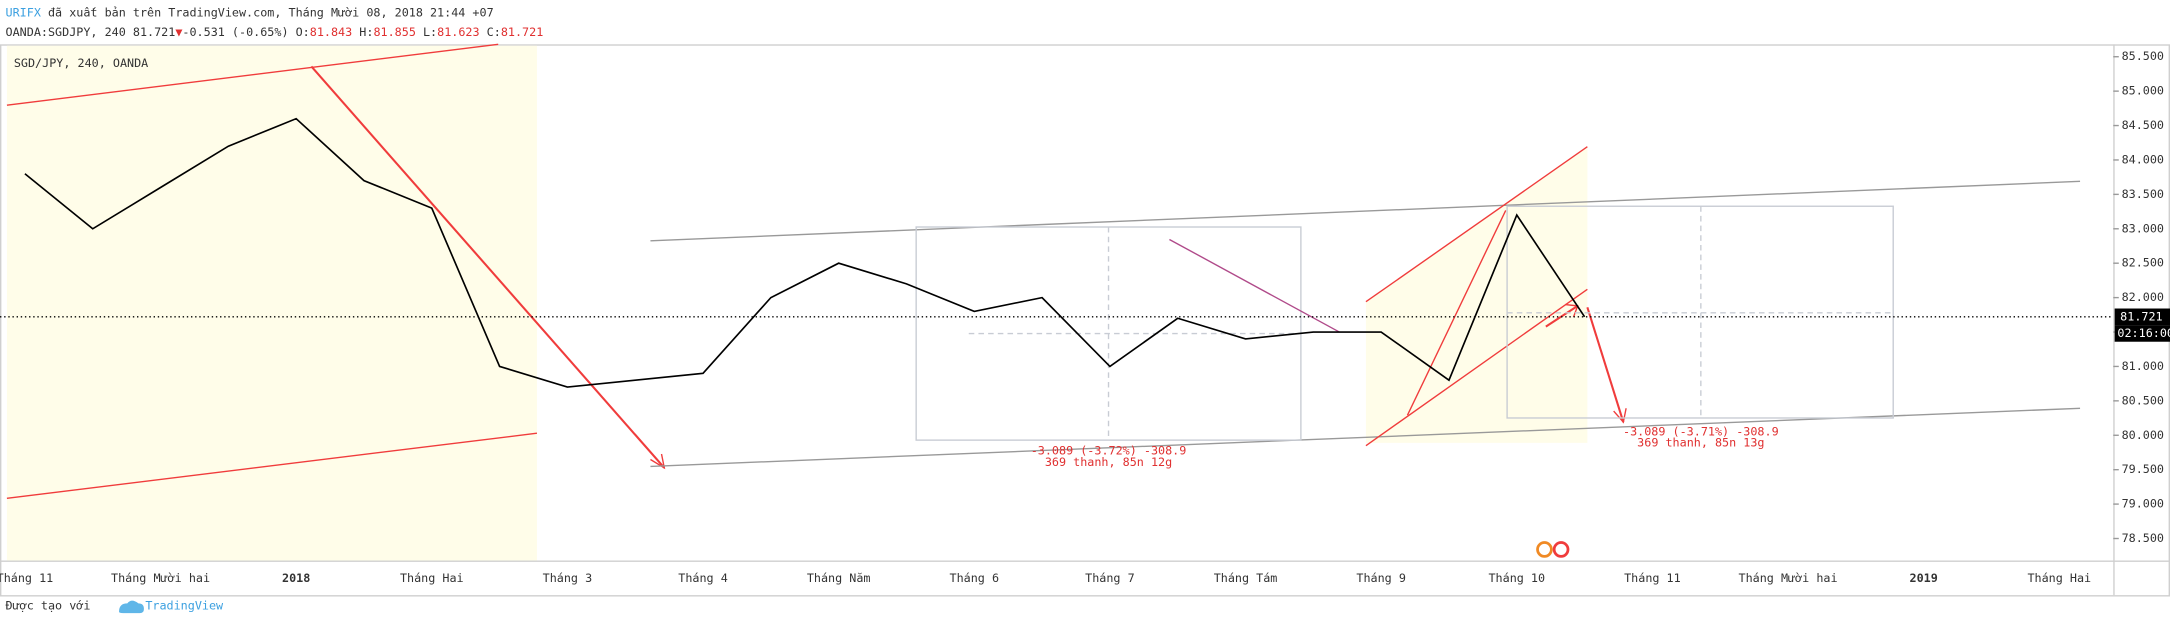  What do you see at coordinates (1246, 578) in the screenshot?
I see `x-tick-label: Tháng Tám` at bounding box center [1246, 578].